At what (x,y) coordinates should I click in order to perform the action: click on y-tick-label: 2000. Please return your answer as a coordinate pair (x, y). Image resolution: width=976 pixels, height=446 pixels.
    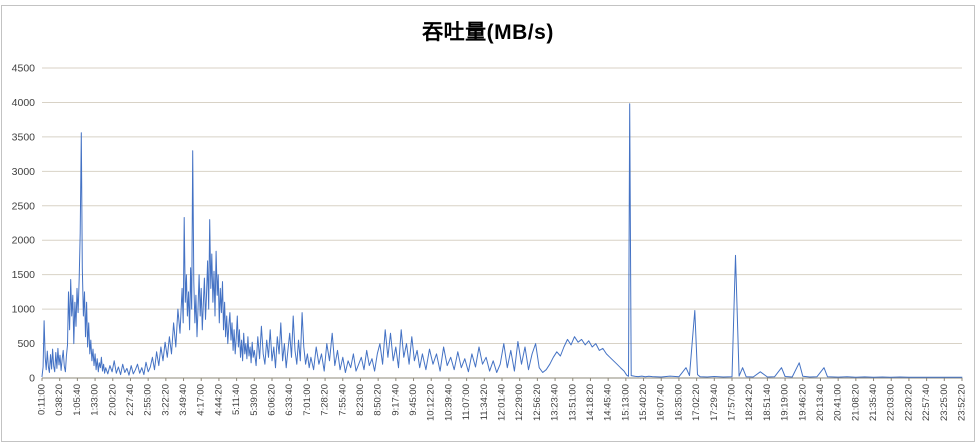
    Looking at the image, I should click on (24, 241).